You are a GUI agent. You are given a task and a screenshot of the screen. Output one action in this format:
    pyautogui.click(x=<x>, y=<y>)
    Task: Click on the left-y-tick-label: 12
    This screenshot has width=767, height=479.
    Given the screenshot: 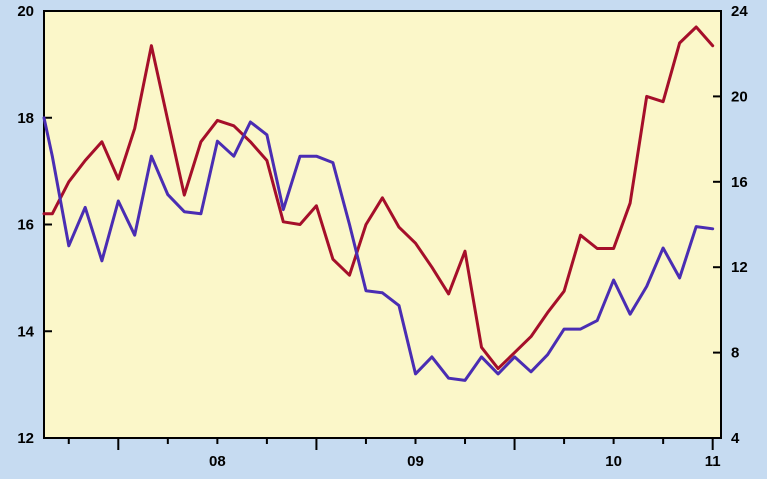 What is the action you would take?
    pyautogui.click(x=25, y=438)
    